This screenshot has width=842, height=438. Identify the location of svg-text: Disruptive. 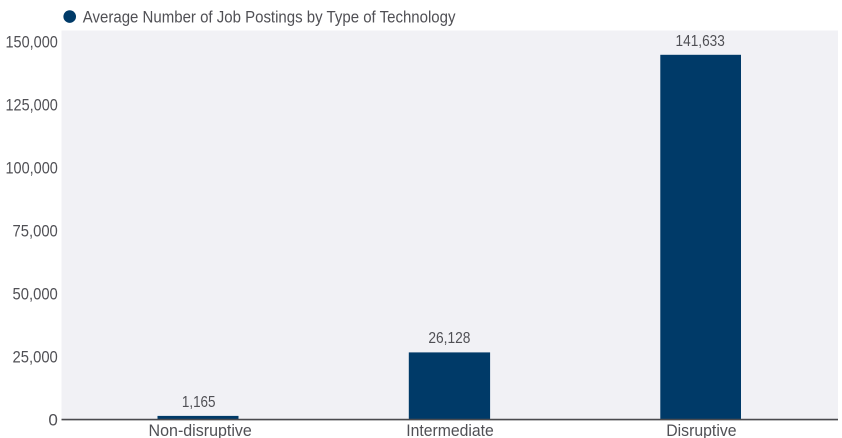
(701, 429).